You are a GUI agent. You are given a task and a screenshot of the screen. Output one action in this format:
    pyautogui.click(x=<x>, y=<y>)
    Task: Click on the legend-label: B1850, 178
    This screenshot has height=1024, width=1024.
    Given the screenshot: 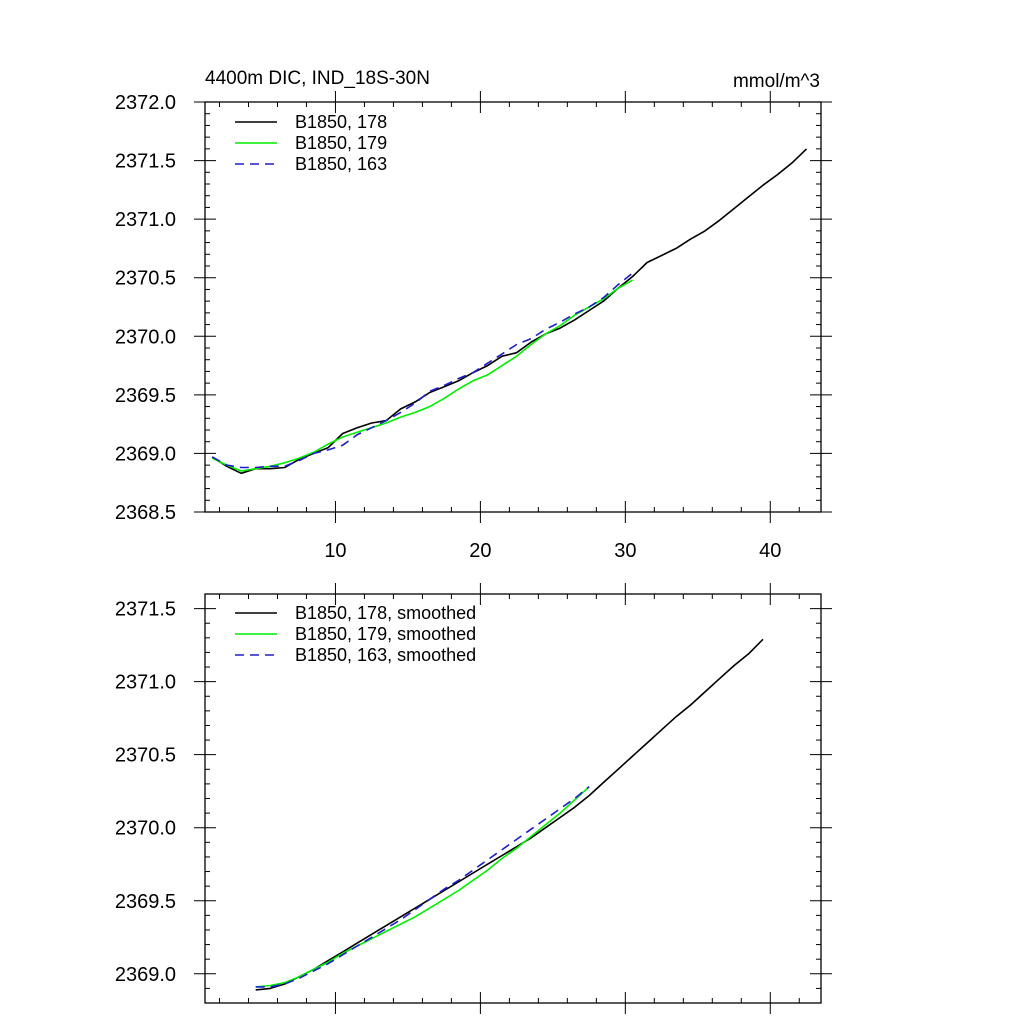 What is the action you would take?
    pyautogui.click(x=341, y=122)
    